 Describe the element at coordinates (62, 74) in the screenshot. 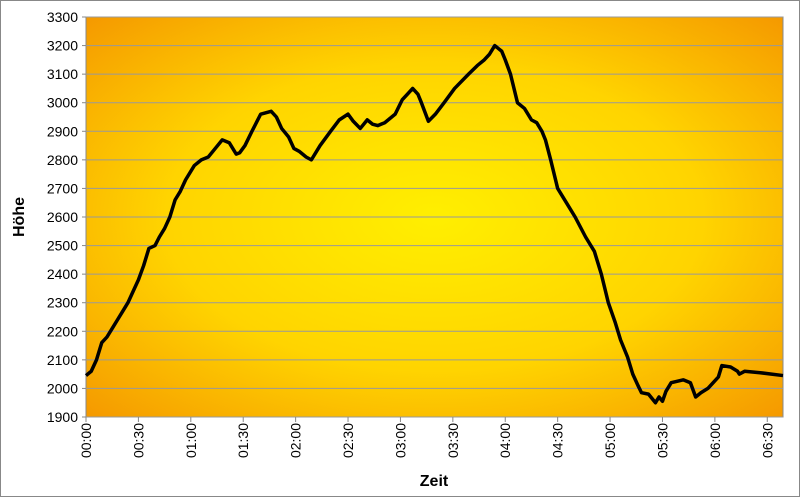

I see `y-tick-label: 3100` at that location.